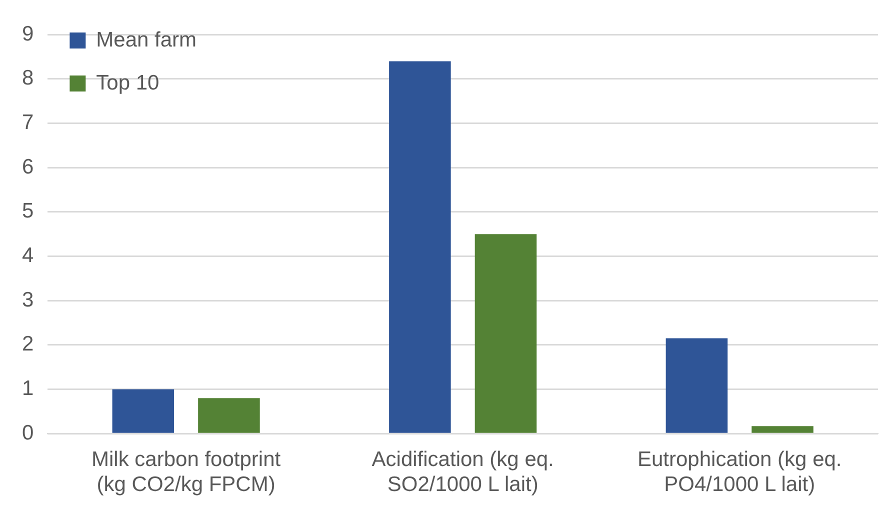 The width and height of the screenshot is (896, 520). I want to click on y-tick-label: 3, so click(28, 300).